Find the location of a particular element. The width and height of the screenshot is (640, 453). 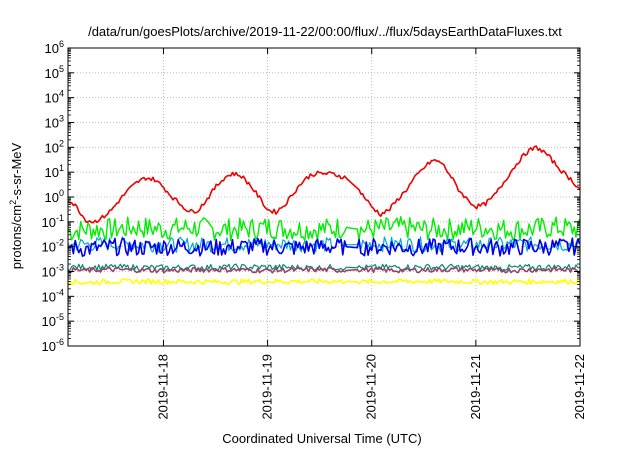

y-tick-label: 10⁻⁴ is located at coordinates (53, 295).